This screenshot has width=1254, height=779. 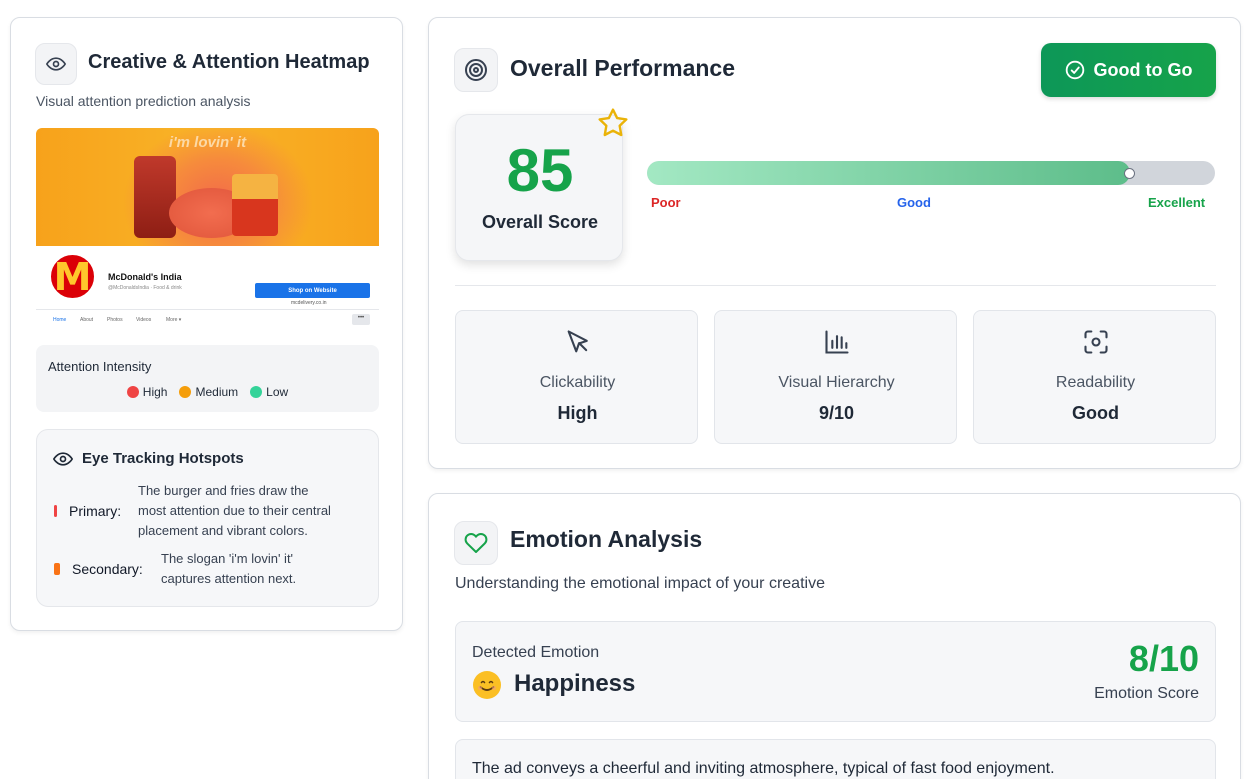 I want to click on hotspots-title: Eye Tracking Hotspots, so click(x=163, y=458).